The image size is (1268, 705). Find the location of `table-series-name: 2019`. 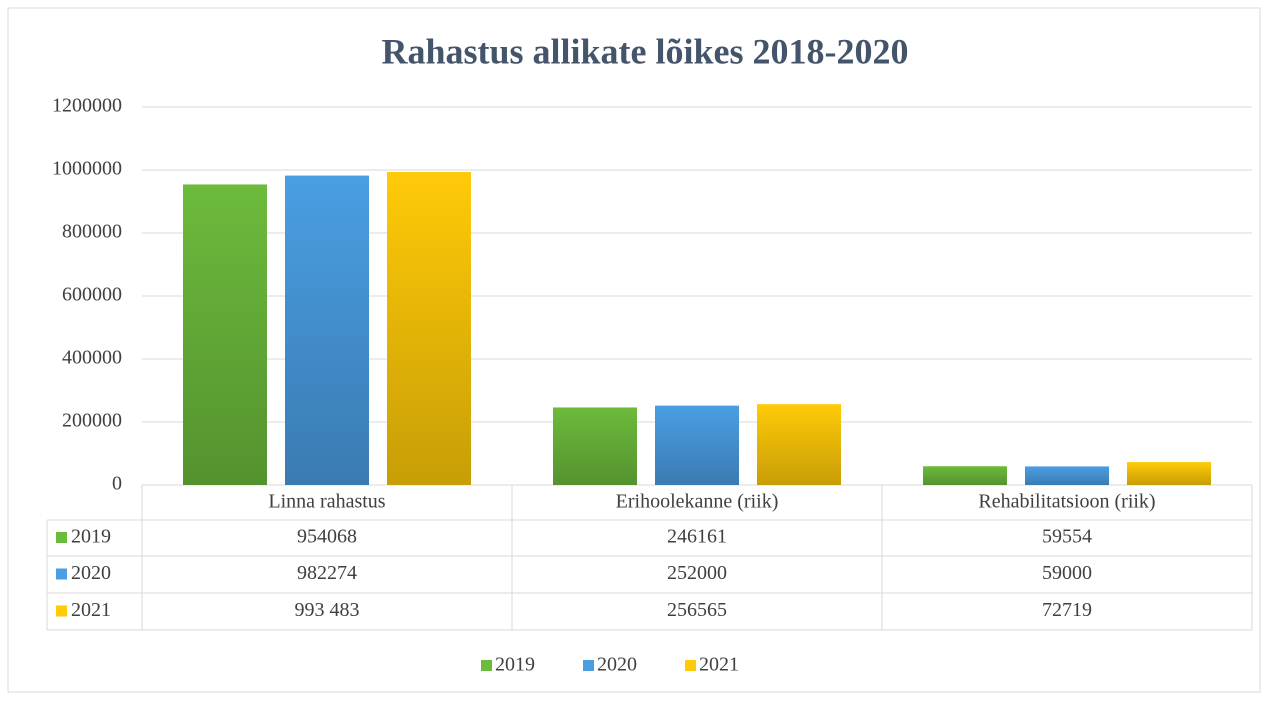

table-series-name: 2019 is located at coordinates (91, 537).